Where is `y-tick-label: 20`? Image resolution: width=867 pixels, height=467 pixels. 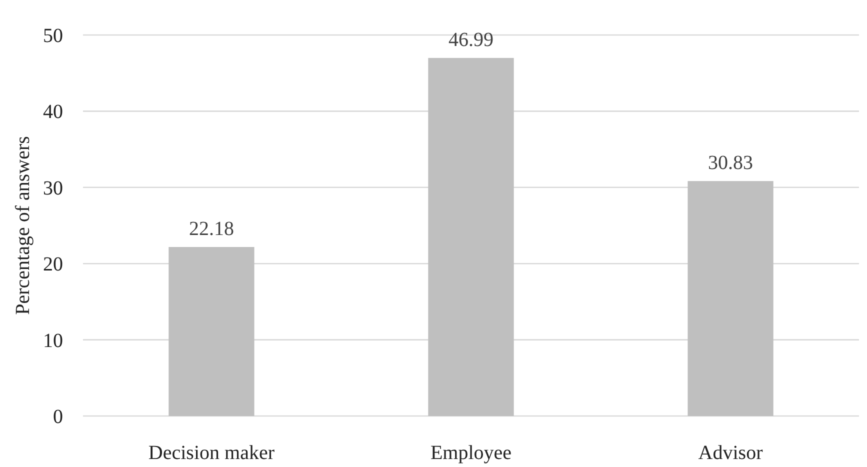
y-tick-label: 20 is located at coordinates (53, 265).